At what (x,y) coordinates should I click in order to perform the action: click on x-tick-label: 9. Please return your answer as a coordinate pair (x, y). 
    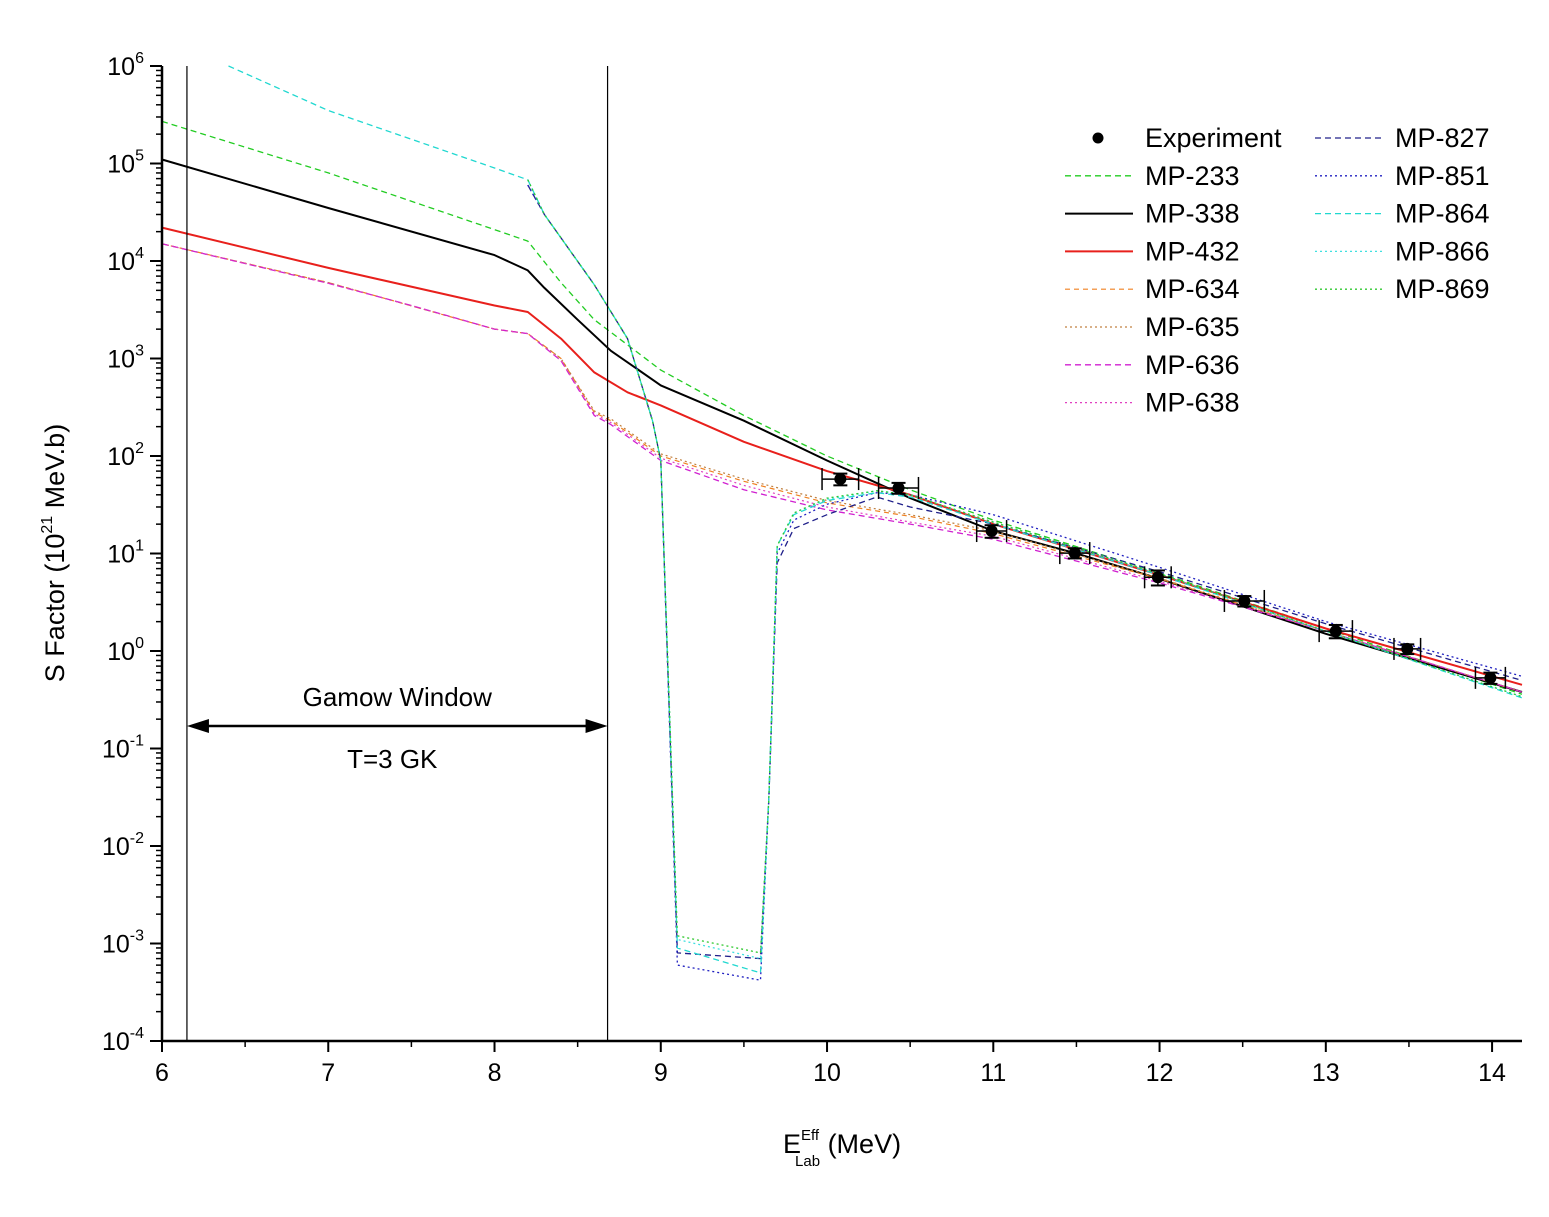
    Looking at the image, I should click on (661, 1073).